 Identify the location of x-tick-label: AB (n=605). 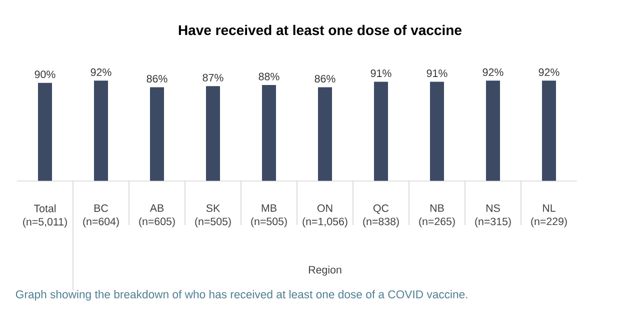
(157, 216).